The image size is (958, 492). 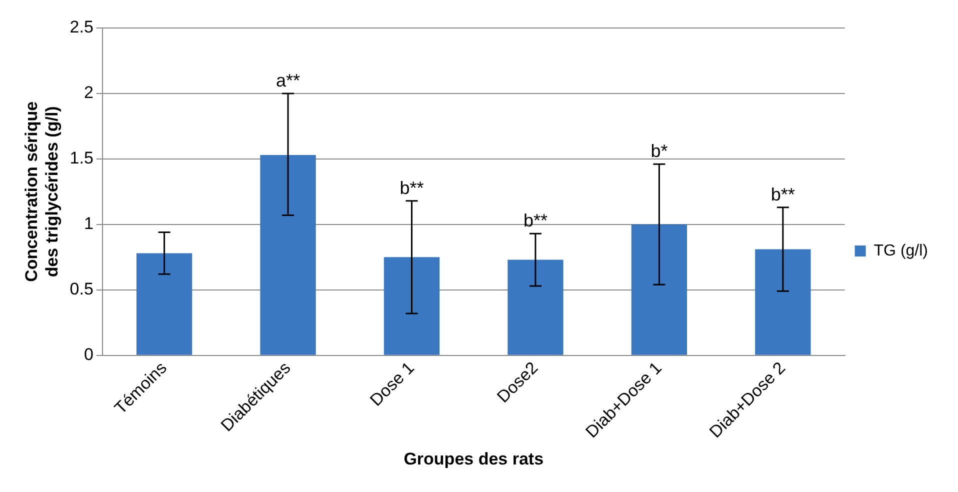 I want to click on annotation: a**, so click(x=288, y=80).